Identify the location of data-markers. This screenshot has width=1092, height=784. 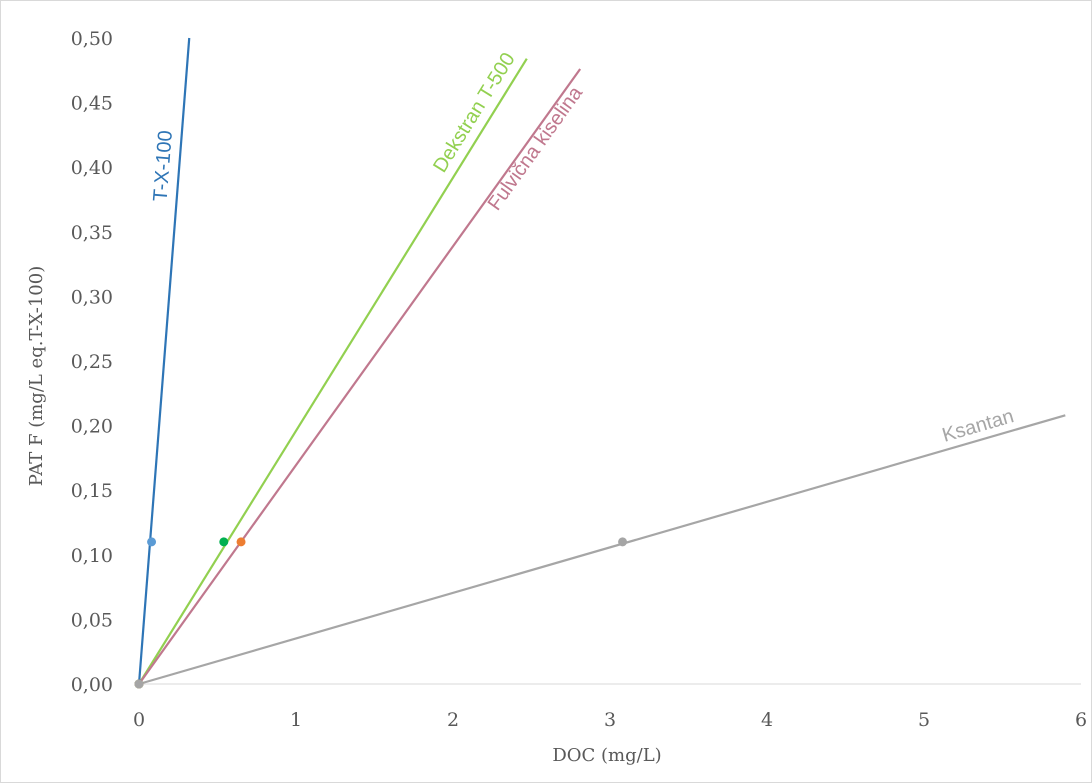
(381, 613).